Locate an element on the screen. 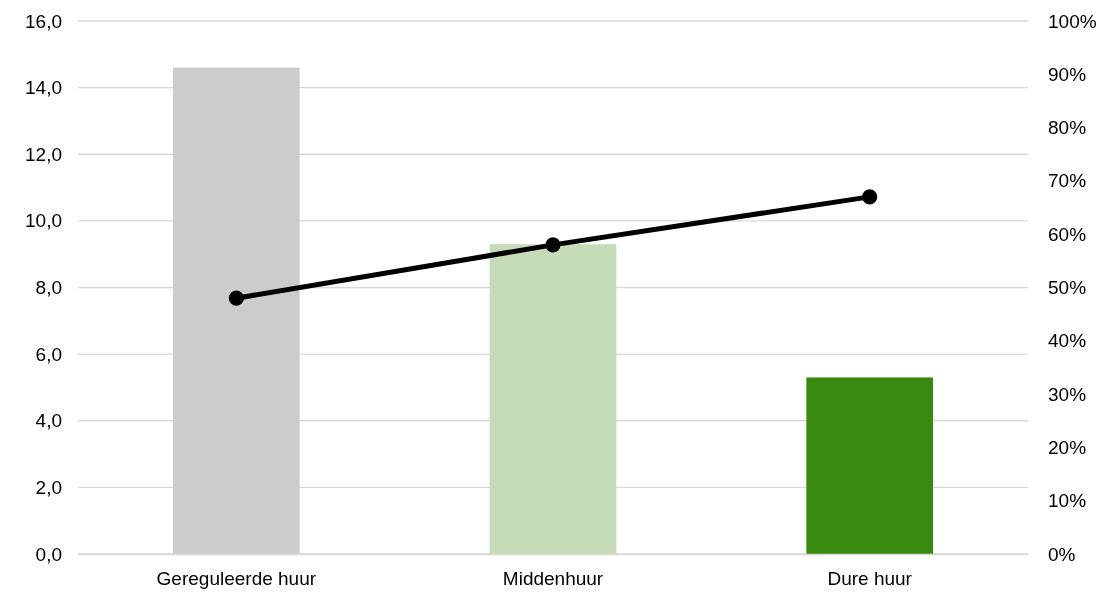 The height and width of the screenshot is (601, 1119). x-tick-label: Dure huur is located at coordinates (870, 579).